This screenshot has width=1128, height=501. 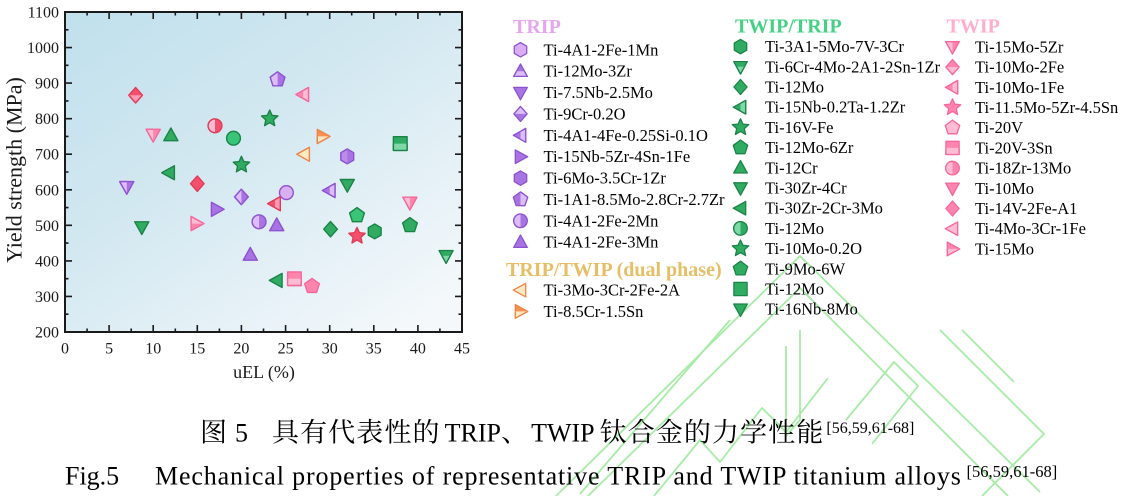 What do you see at coordinates (264, 372) in the screenshot?
I see `svg-text: uEL (%)` at bounding box center [264, 372].